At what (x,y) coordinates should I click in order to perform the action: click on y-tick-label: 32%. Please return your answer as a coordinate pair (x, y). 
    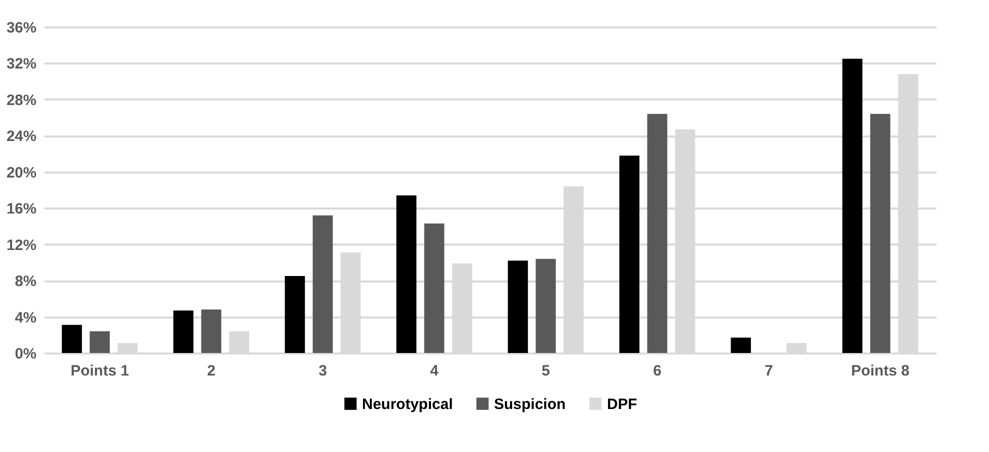
    Looking at the image, I should click on (21, 64).